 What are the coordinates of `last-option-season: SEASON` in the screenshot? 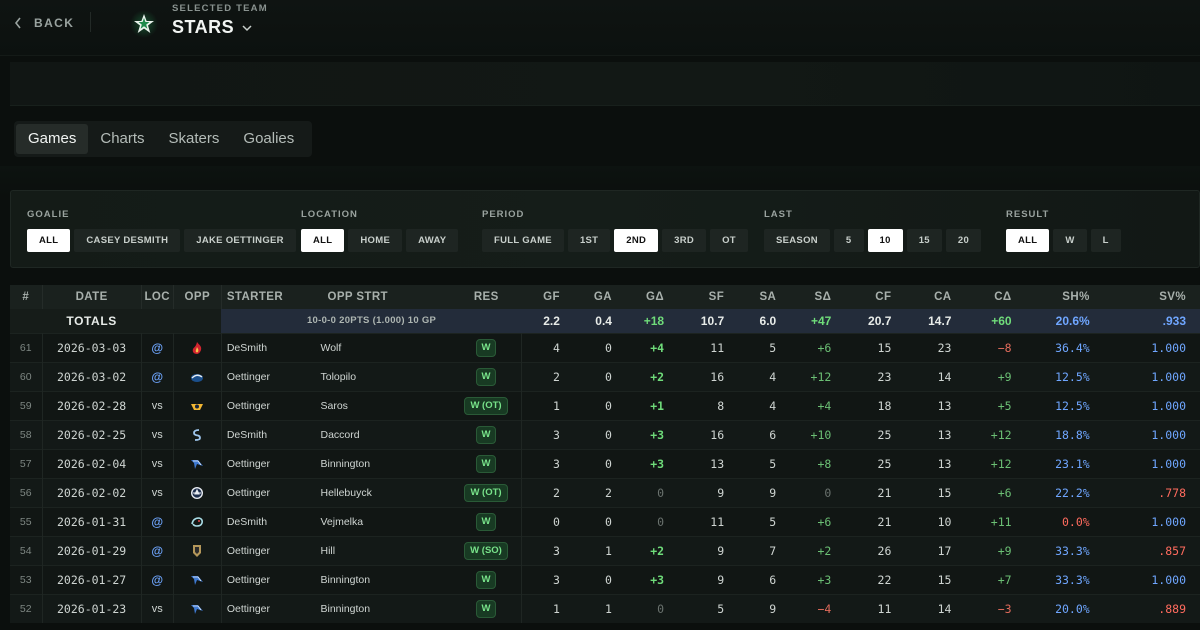 It's located at (797, 240).